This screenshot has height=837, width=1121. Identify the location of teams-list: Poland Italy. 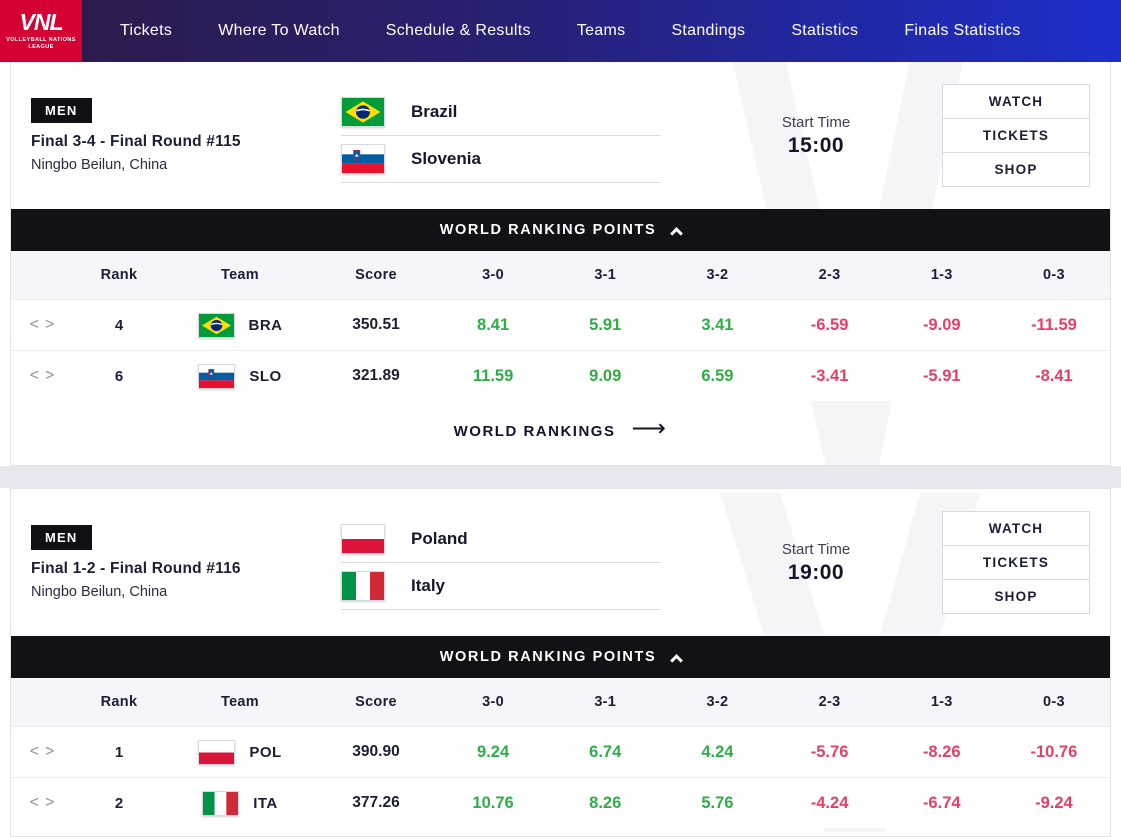
(511, 563).